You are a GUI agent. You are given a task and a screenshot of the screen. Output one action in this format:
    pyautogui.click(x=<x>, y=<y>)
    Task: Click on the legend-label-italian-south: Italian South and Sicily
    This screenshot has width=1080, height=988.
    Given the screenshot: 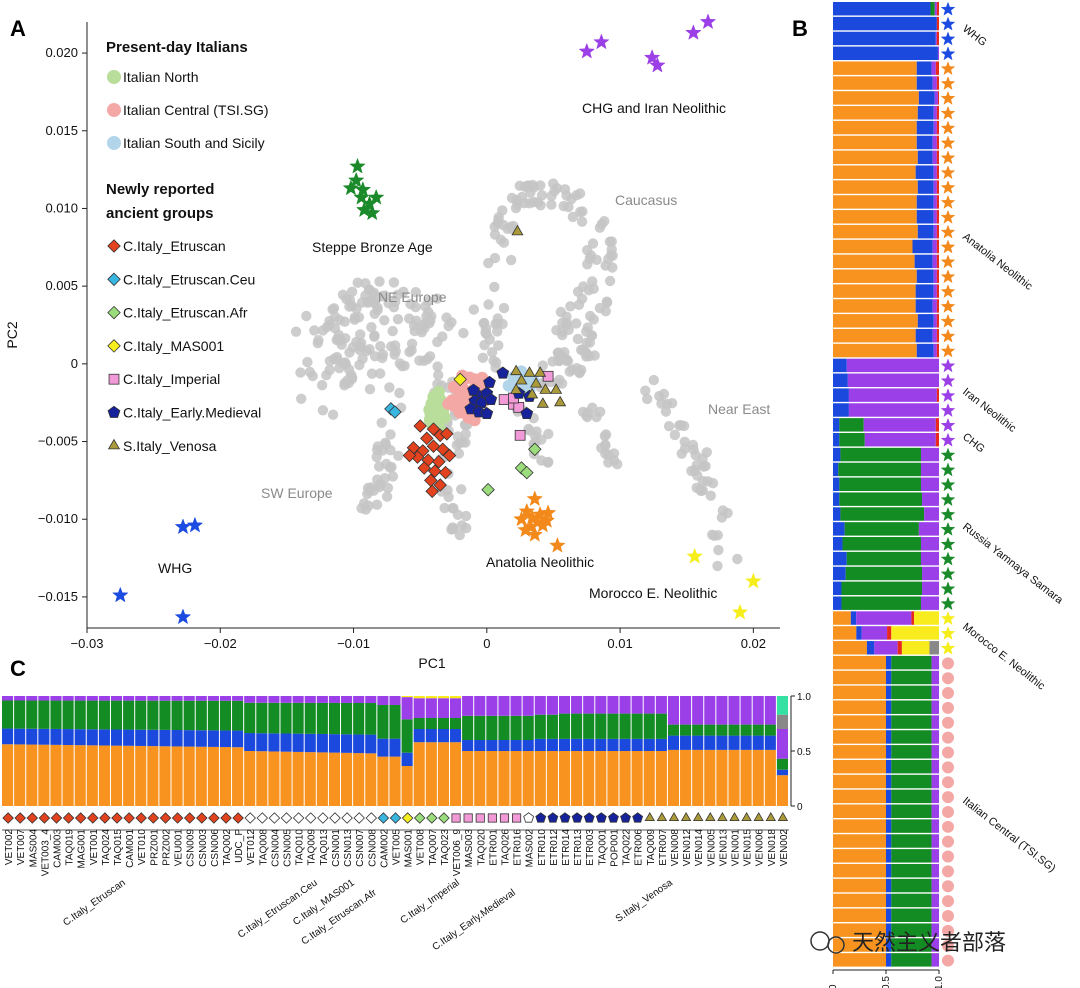 What is the action you would take?
    pyautogui.click(x=194, y=143)
    